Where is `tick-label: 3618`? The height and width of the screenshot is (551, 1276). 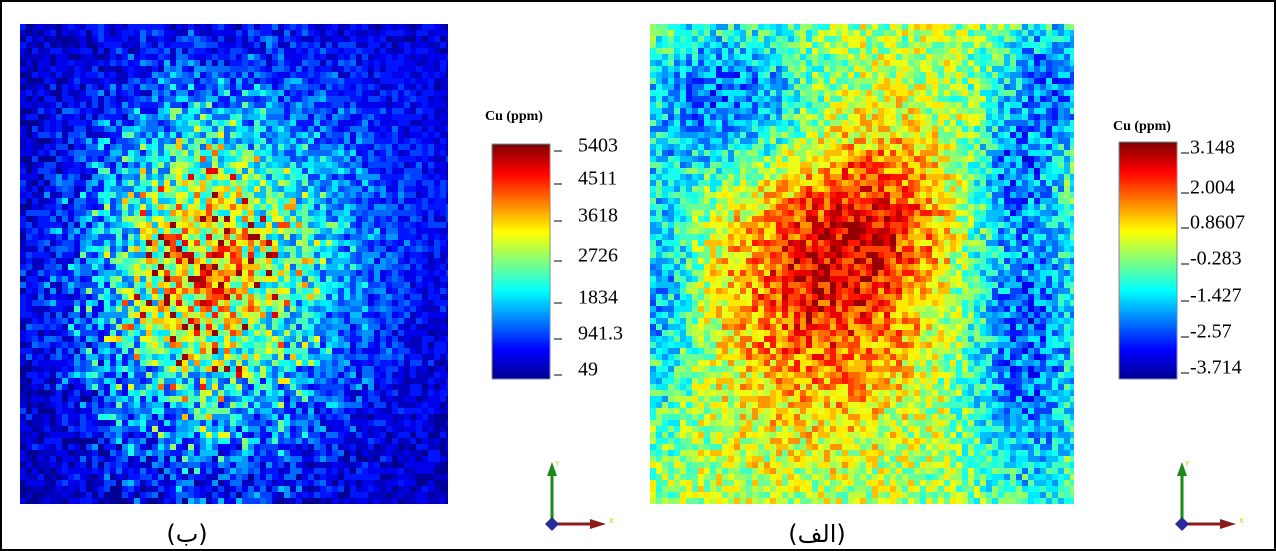
tick-label: 3618 is located at coordinates (598, 216).